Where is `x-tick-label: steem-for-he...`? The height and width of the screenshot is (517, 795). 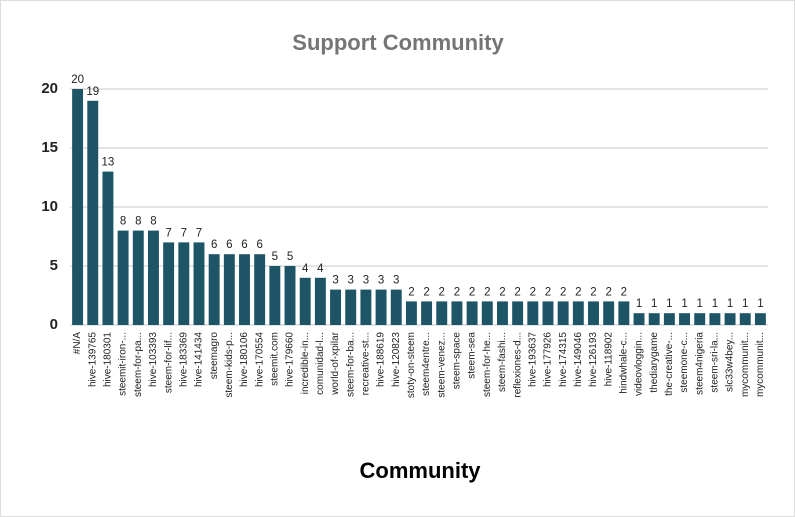
x-tick-label: steem-for-he... is located at coordinates (487, 364).